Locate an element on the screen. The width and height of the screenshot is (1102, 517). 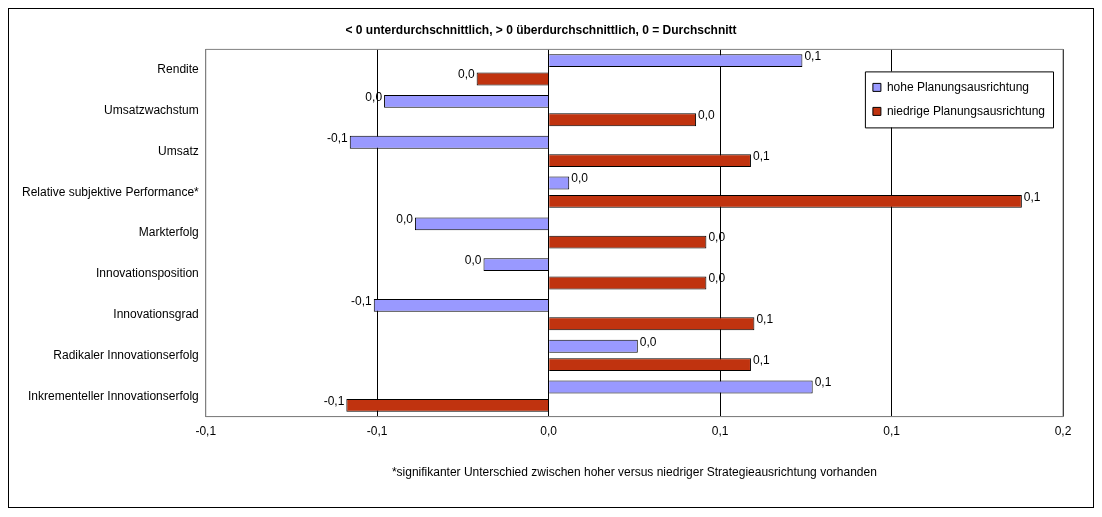
x-tick-label: 0,0 is located at coordinates (549, 431).